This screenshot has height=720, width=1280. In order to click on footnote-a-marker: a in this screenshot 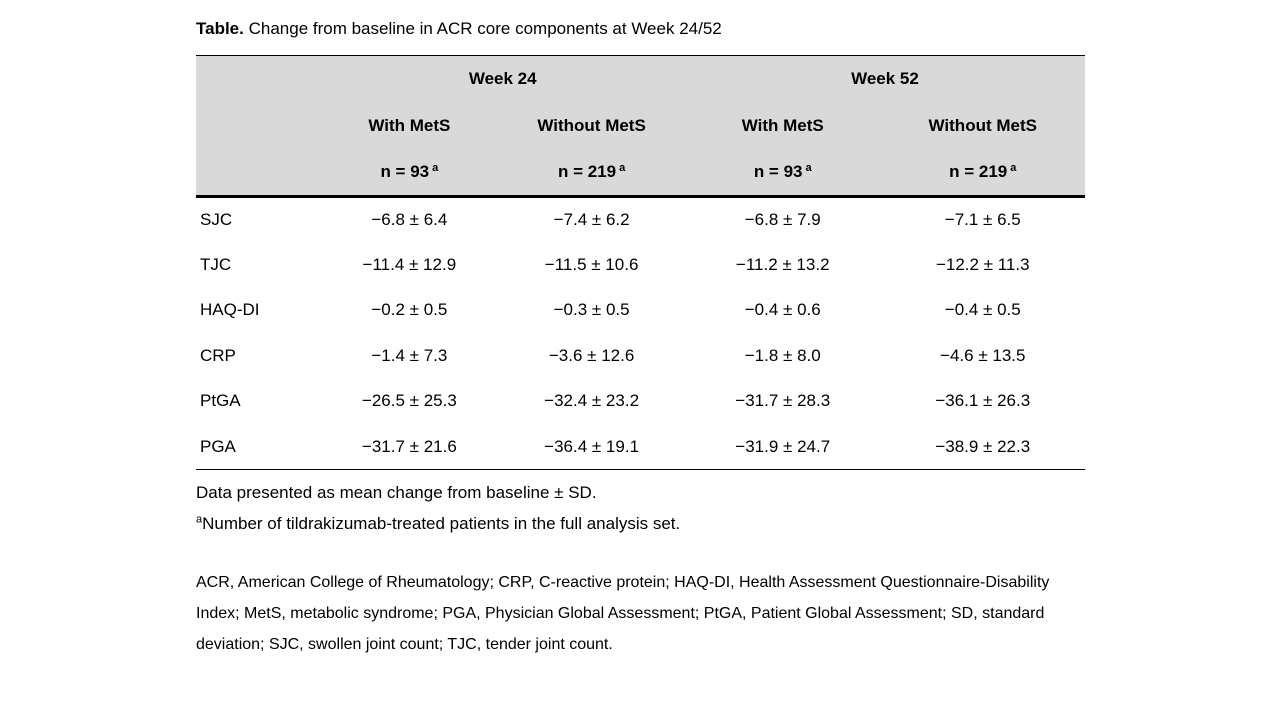, I will do `click(199, 519)`.